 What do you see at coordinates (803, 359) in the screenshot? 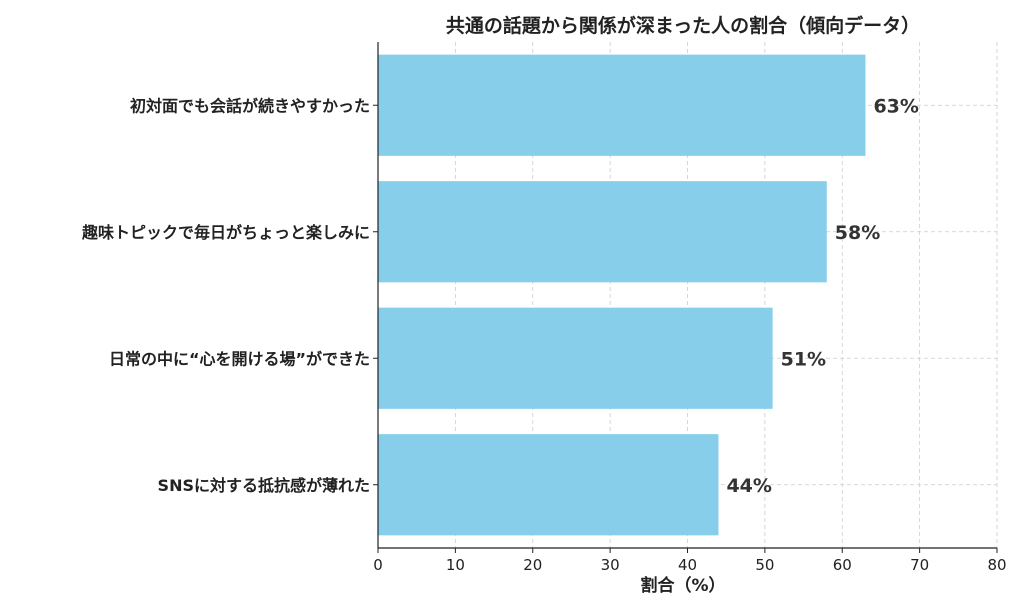
I see `bar-value-label: 51%` at bounding box center [803, 359].